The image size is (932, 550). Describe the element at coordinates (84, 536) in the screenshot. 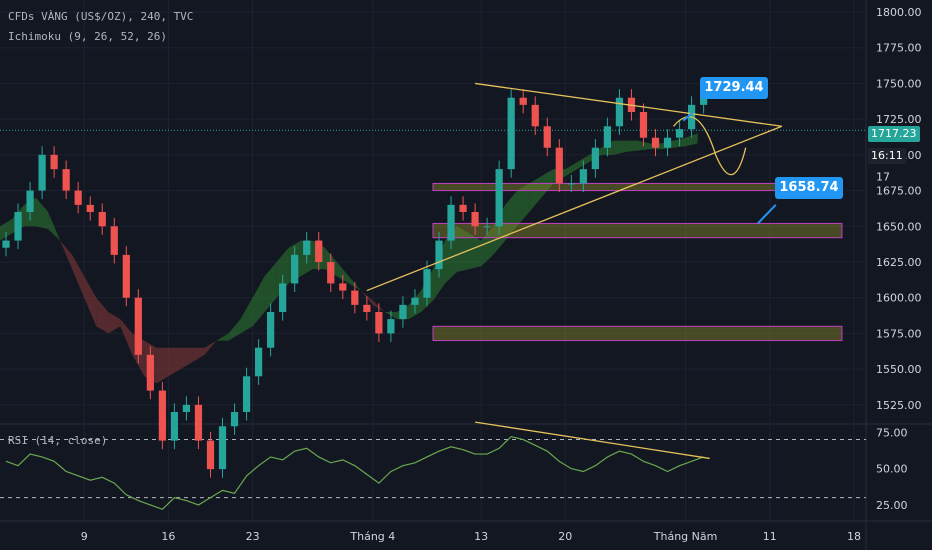

I see `time-tick-0: 9` at that location.